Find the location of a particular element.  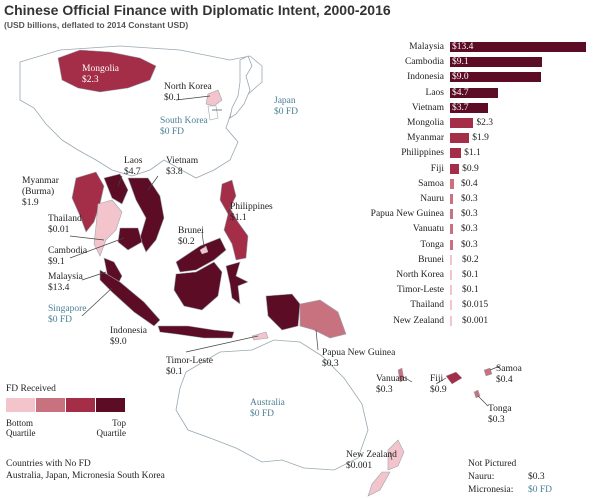

bar-category-label: Vanuatu is located at coordinates (428, 229).